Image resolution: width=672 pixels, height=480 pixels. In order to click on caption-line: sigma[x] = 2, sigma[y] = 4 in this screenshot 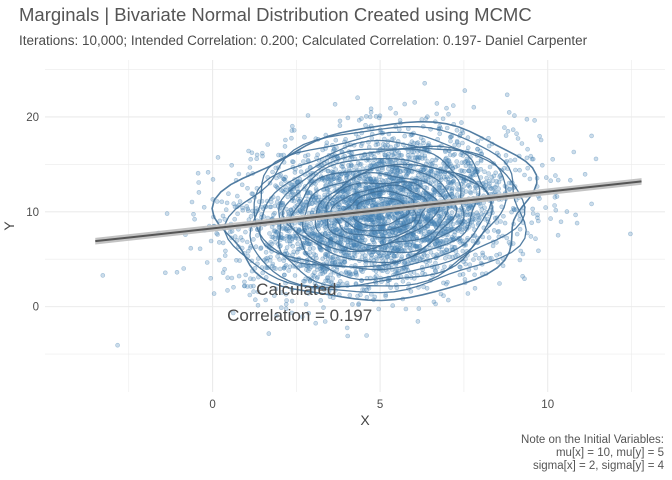, I will do `click(598, 466)`.